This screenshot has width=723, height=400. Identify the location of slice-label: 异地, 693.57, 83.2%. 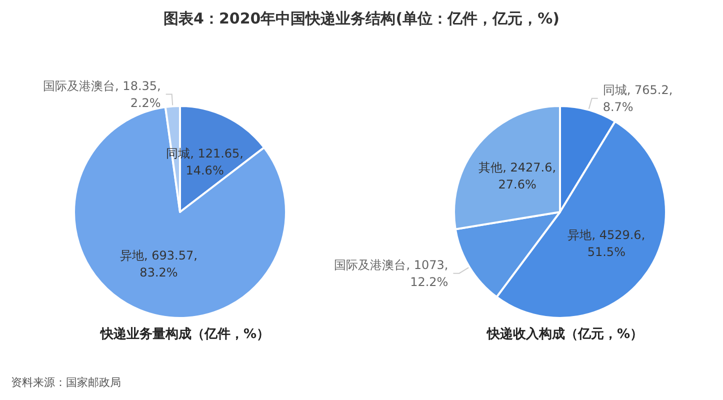
(159, 264).